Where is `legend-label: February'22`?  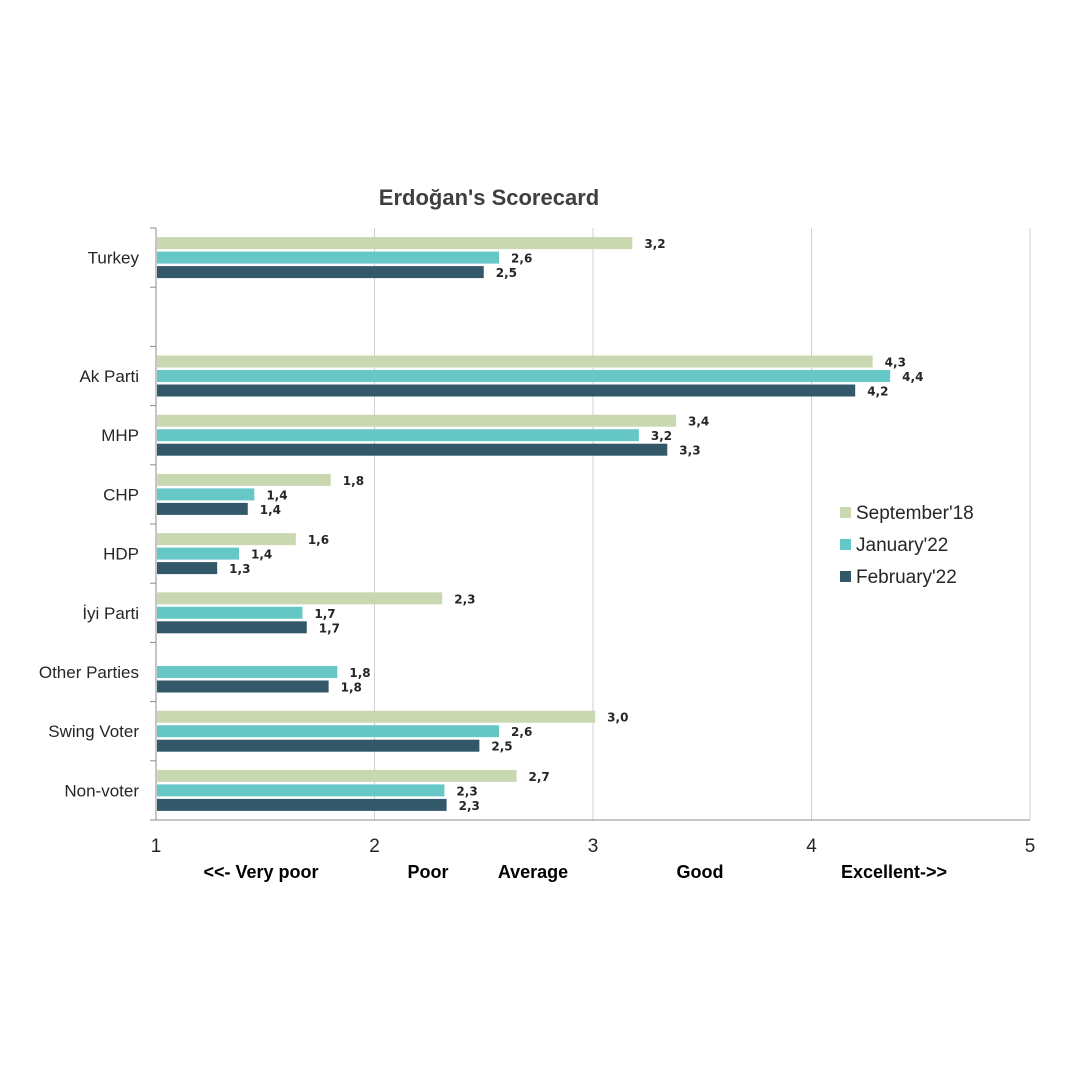 legend-label: February'22 is located at coordinates (906, 577).